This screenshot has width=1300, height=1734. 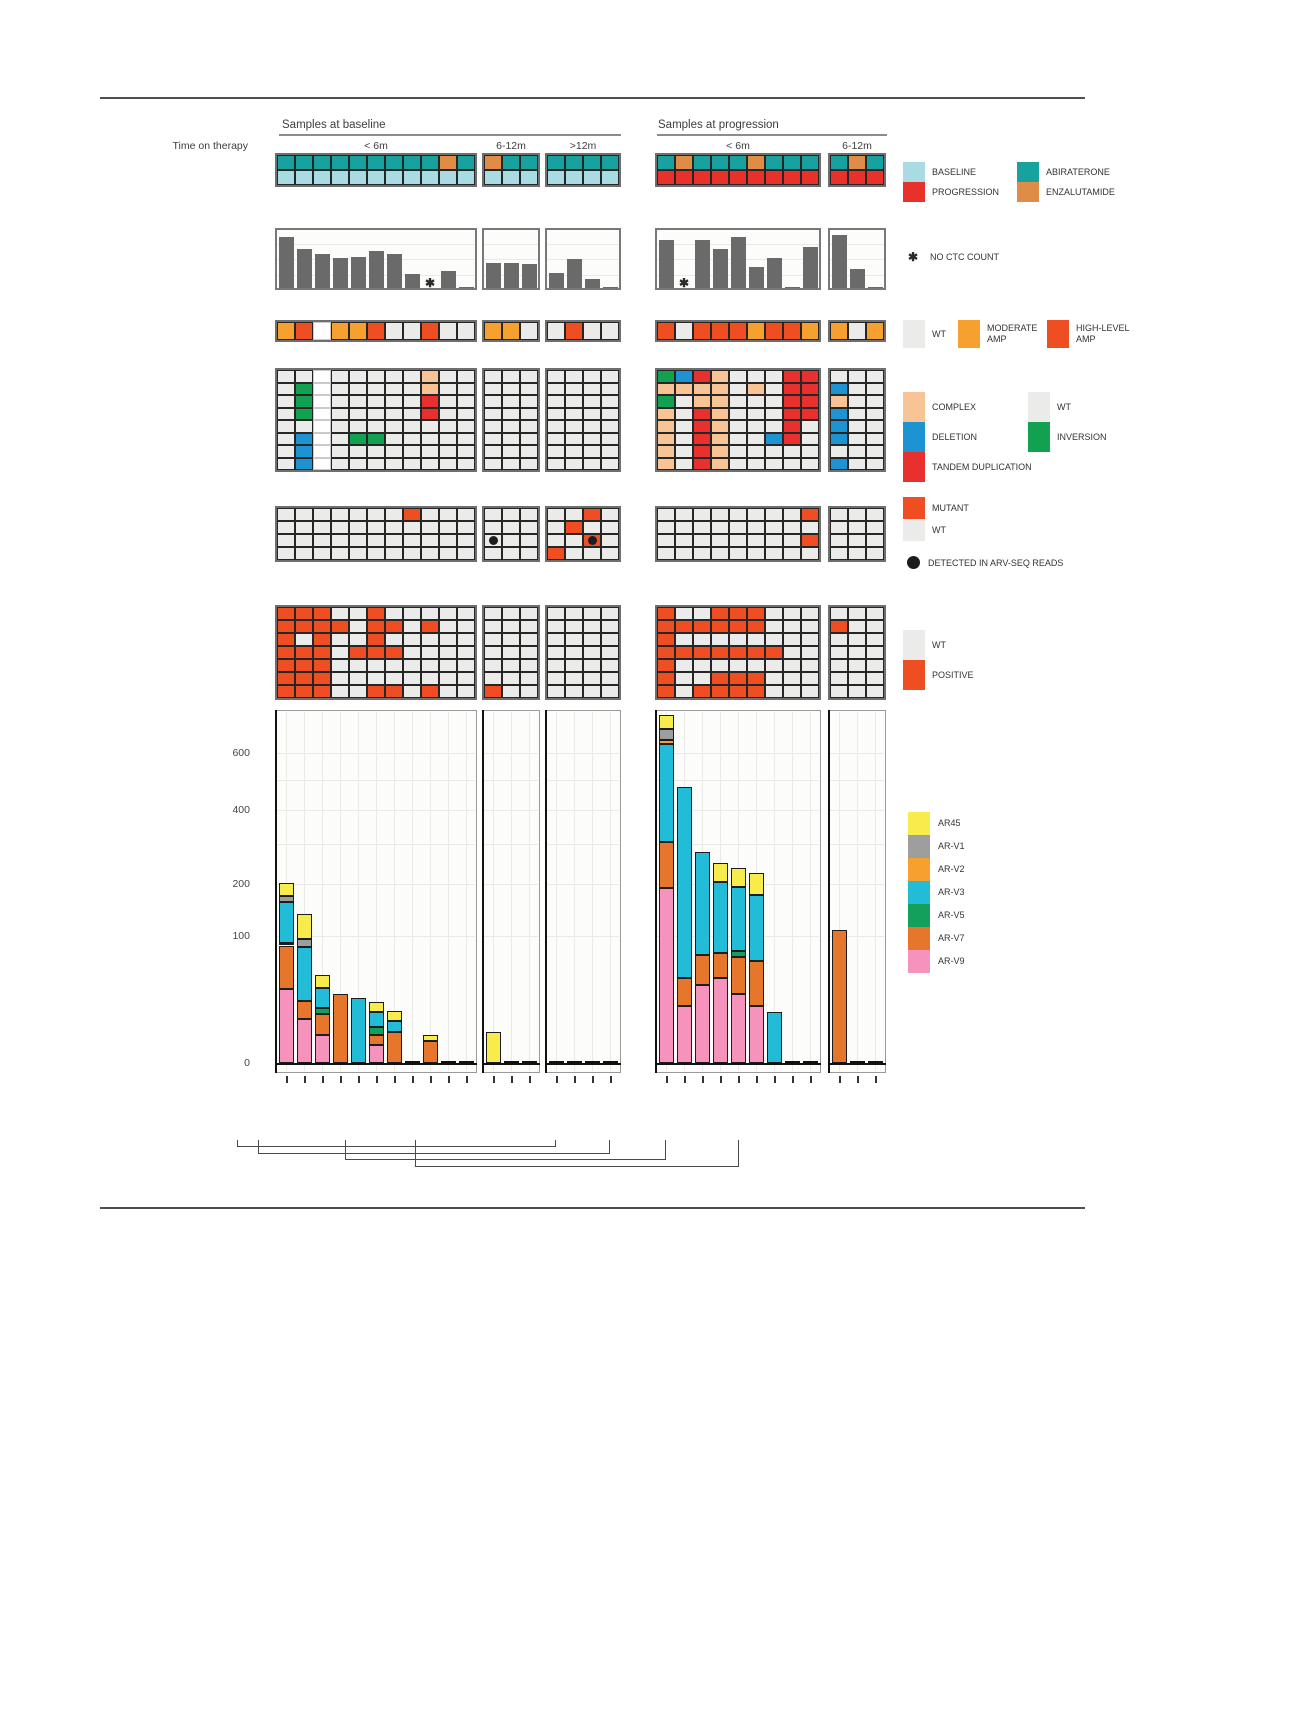 What do you see at coordinates (583, 652) in the screenshot?
I see `pos-block` at bounding box center [583, 652].